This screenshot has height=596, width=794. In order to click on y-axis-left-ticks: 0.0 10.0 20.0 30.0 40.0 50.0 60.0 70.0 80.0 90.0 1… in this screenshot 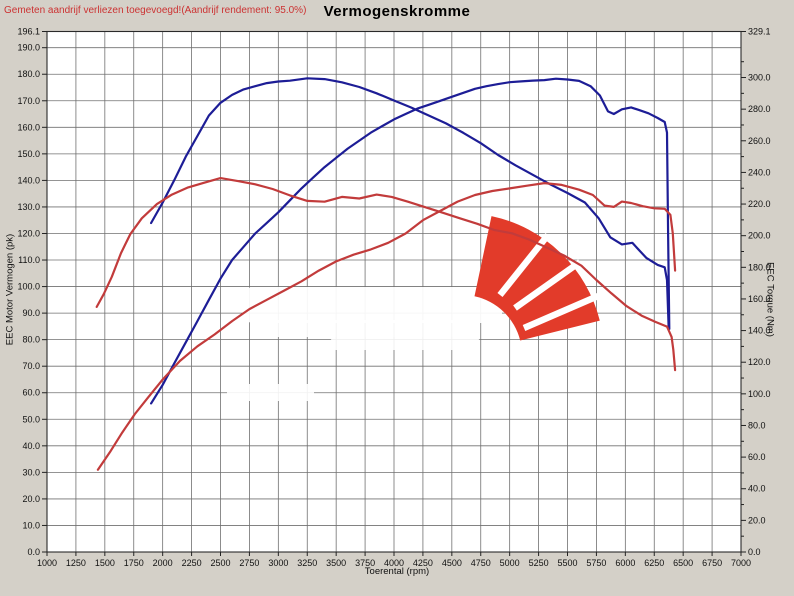, I will do `click(32, 292)`.